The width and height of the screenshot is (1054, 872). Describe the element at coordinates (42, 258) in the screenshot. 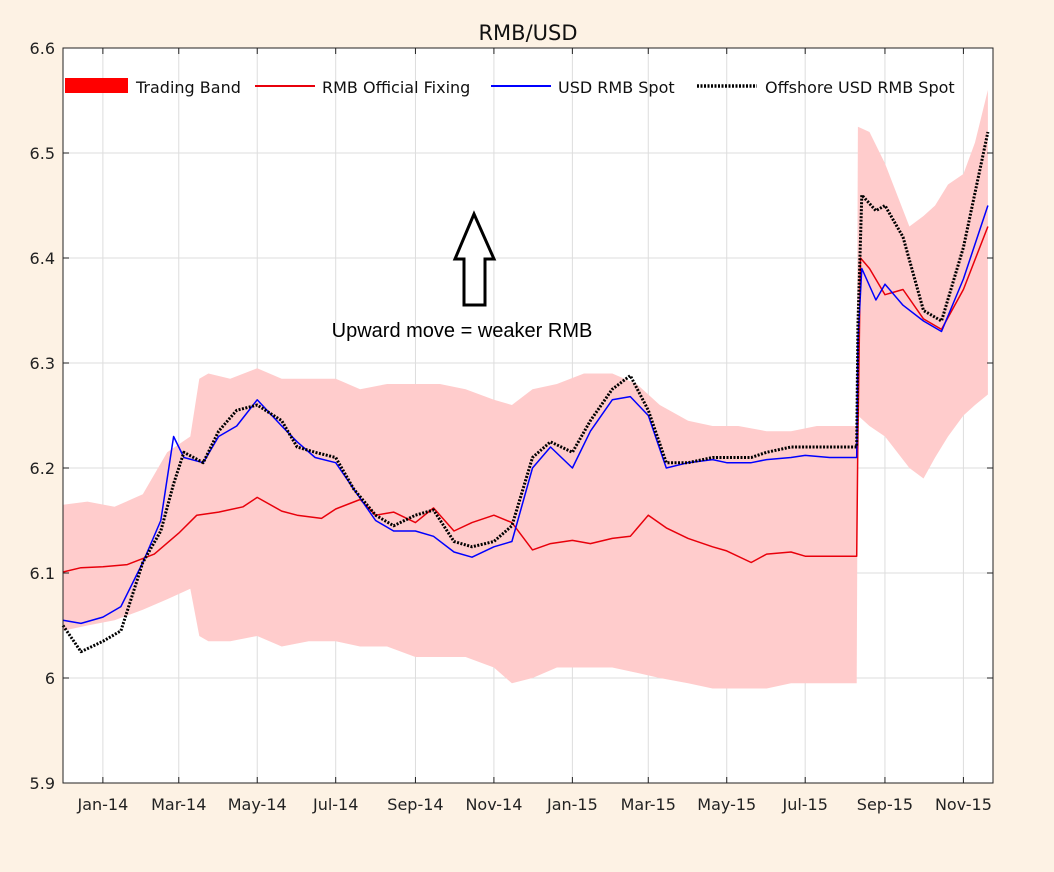

I see `y-tick-label: 6.4` at that location.